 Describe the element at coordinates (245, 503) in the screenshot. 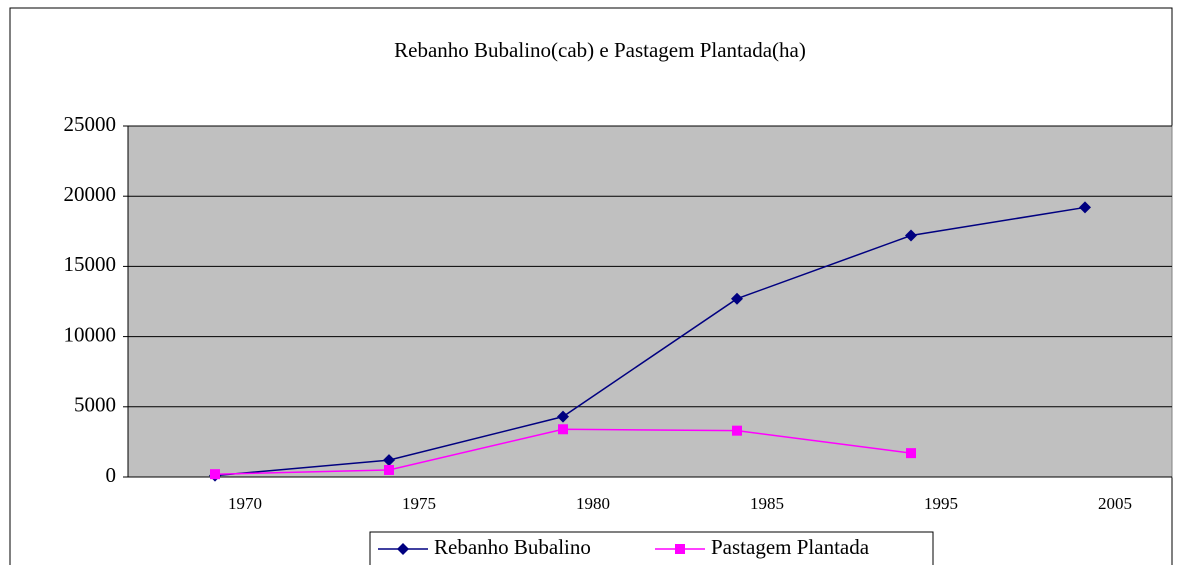

I see `x-tick-label: 1970` at that location.